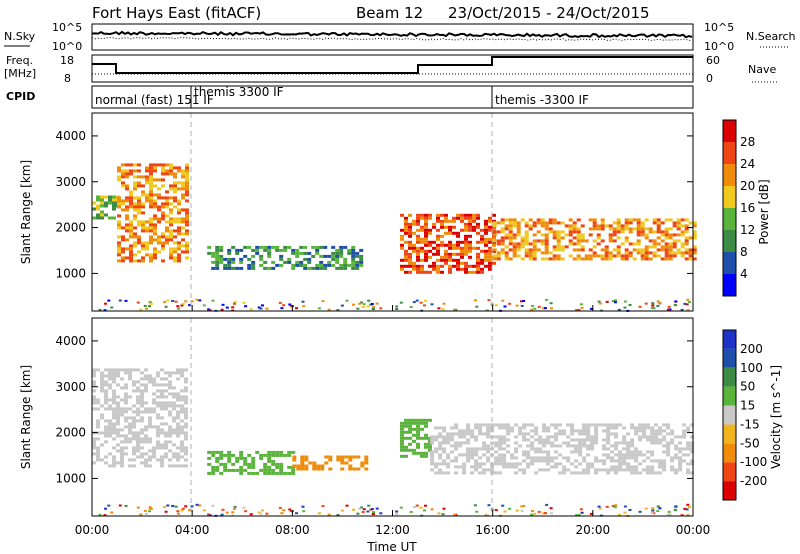  Describe the element at coordinates (392, 39) in the screenshot. I see `nsearch-series` at that location.